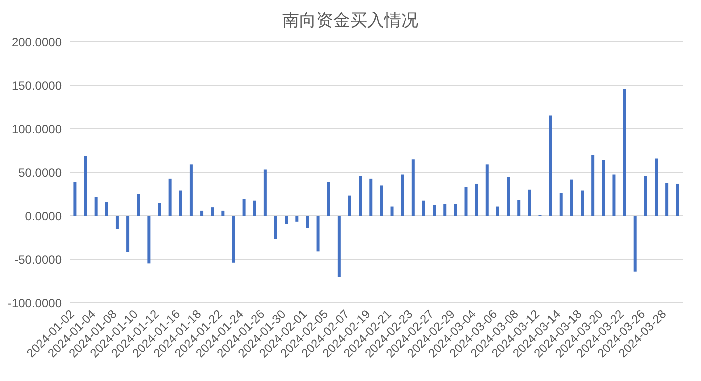 The width and height of the screenshot is (701, 381). What do you see at coordinates (37, 85) in the screenshot?
I see `y-tick-label: 150.0000` at bounding box center [37, 85].